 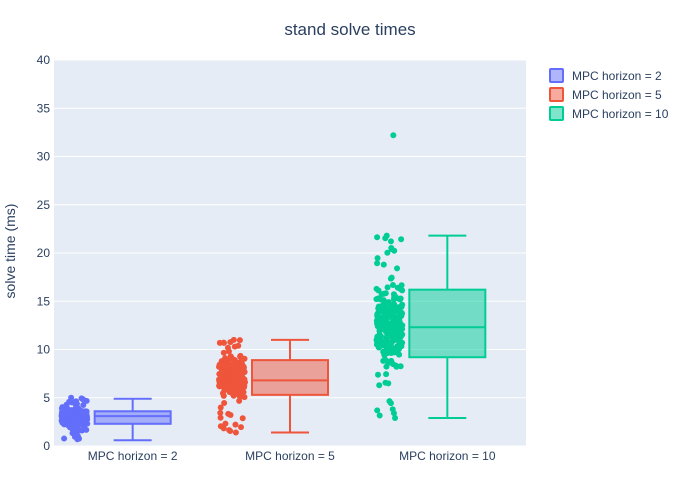 What do you see at coordinates (44, 301) in the screenshot?
I see `y-tick-label: 15` at bounding box center [44, 301].